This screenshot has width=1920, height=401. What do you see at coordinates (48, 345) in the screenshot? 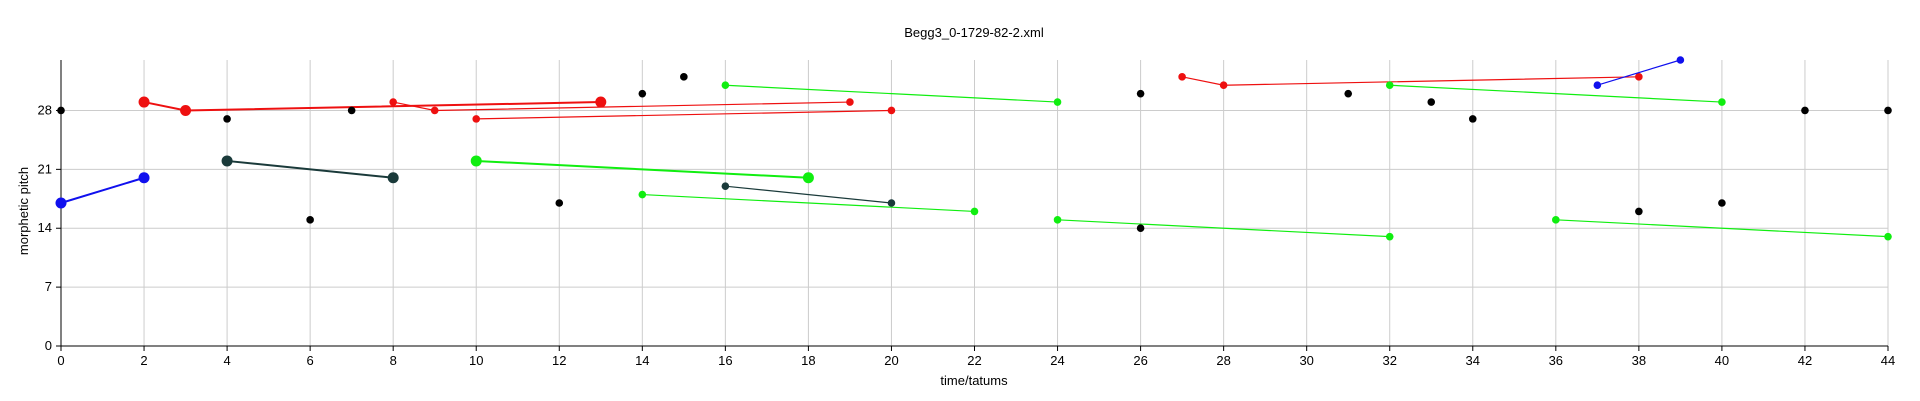
I see `y-tick-label: 0` at bounding box center [48, 345].